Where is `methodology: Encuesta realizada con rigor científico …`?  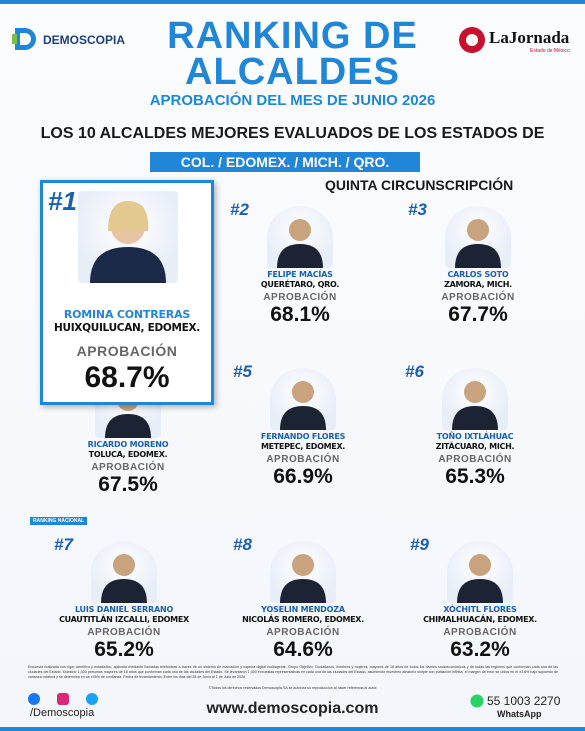 methodology: Encuesta realizada con rigor científico … is located at coordinates (293, 672).